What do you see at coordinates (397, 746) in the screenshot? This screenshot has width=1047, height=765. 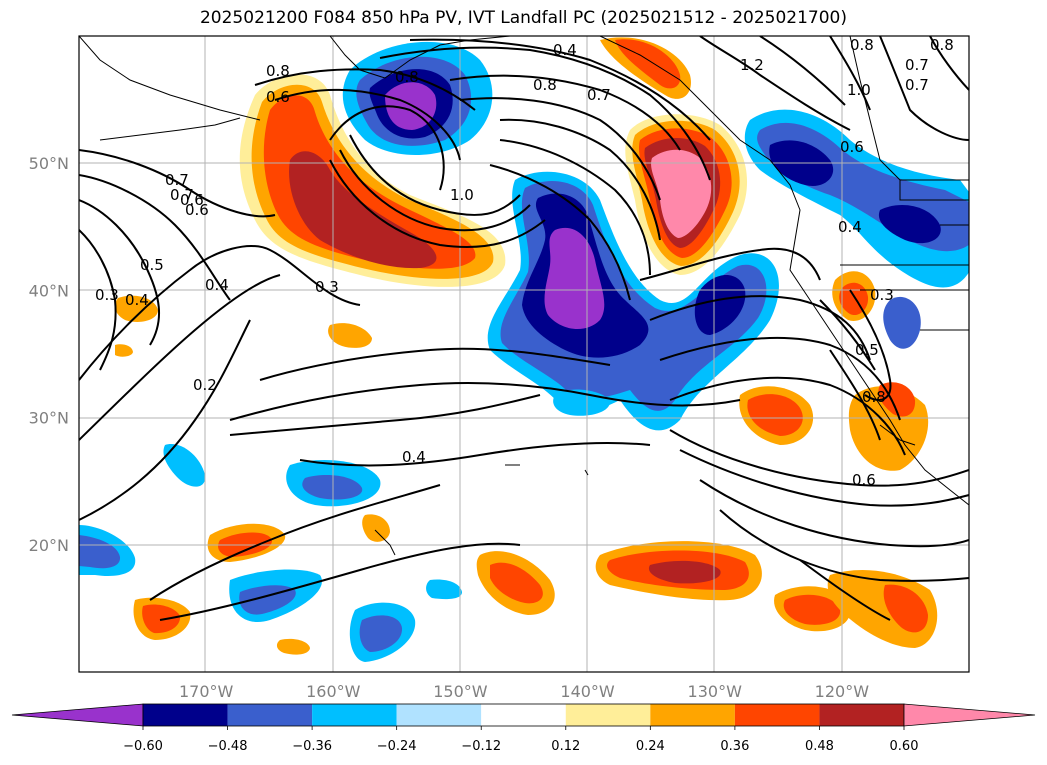 I see `colorbar-tick-label: −0.24` at bounding box center [397, 746].